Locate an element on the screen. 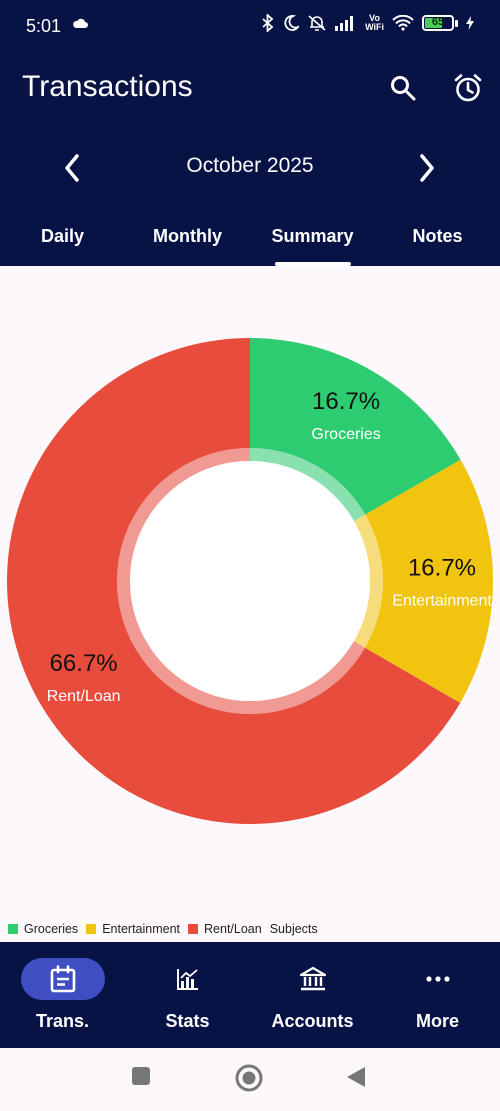 The image size is (500, 1111). nav-label: More is located at coordinates (437, 1021).